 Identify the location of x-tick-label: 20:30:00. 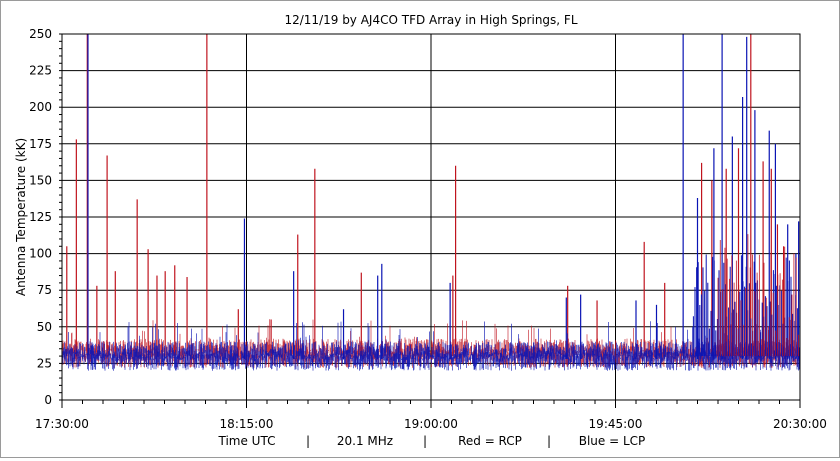
(800, 424).